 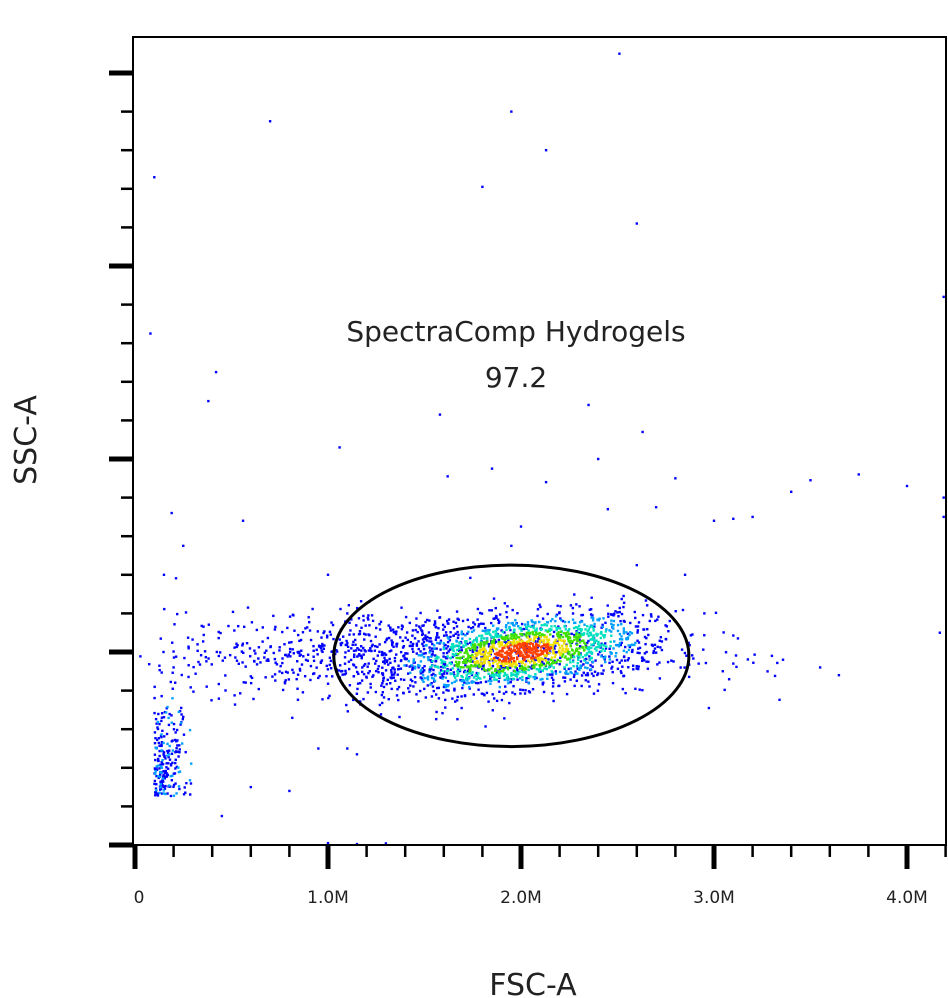 What do you see at coordinates (328, 898) in the screenshot?
I see `x-tick-label: 1.0M` at bounding box center [328, 898].